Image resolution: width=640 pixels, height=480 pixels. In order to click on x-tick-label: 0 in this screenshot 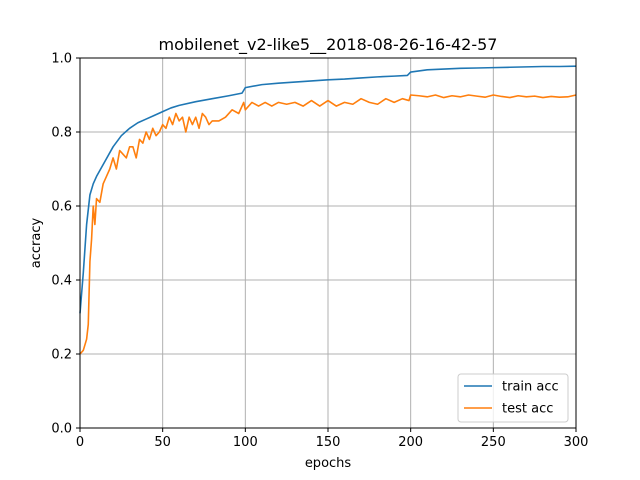, I will do `click(80, 442)`.